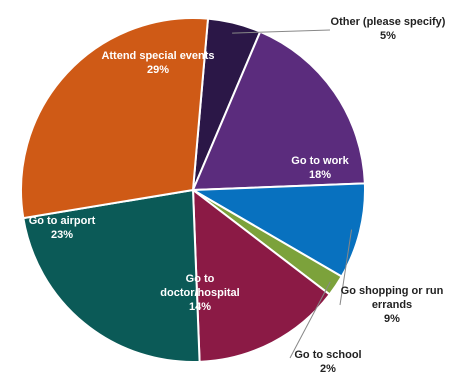 This screenshot has height=386, width=457. Describe the element at coordinates (199, 293) in the screenshot. I see `slice-category-label: doctor/hospital` at that location.